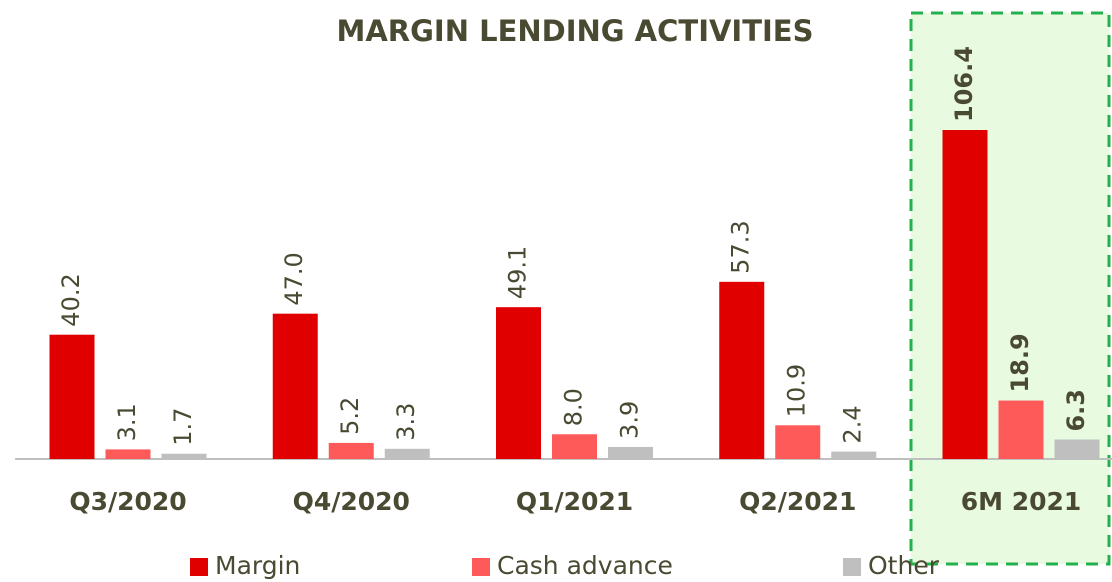 This screenshot has width=1112, height=582. I want to click on data-label: 2.4, so click(853, 424).